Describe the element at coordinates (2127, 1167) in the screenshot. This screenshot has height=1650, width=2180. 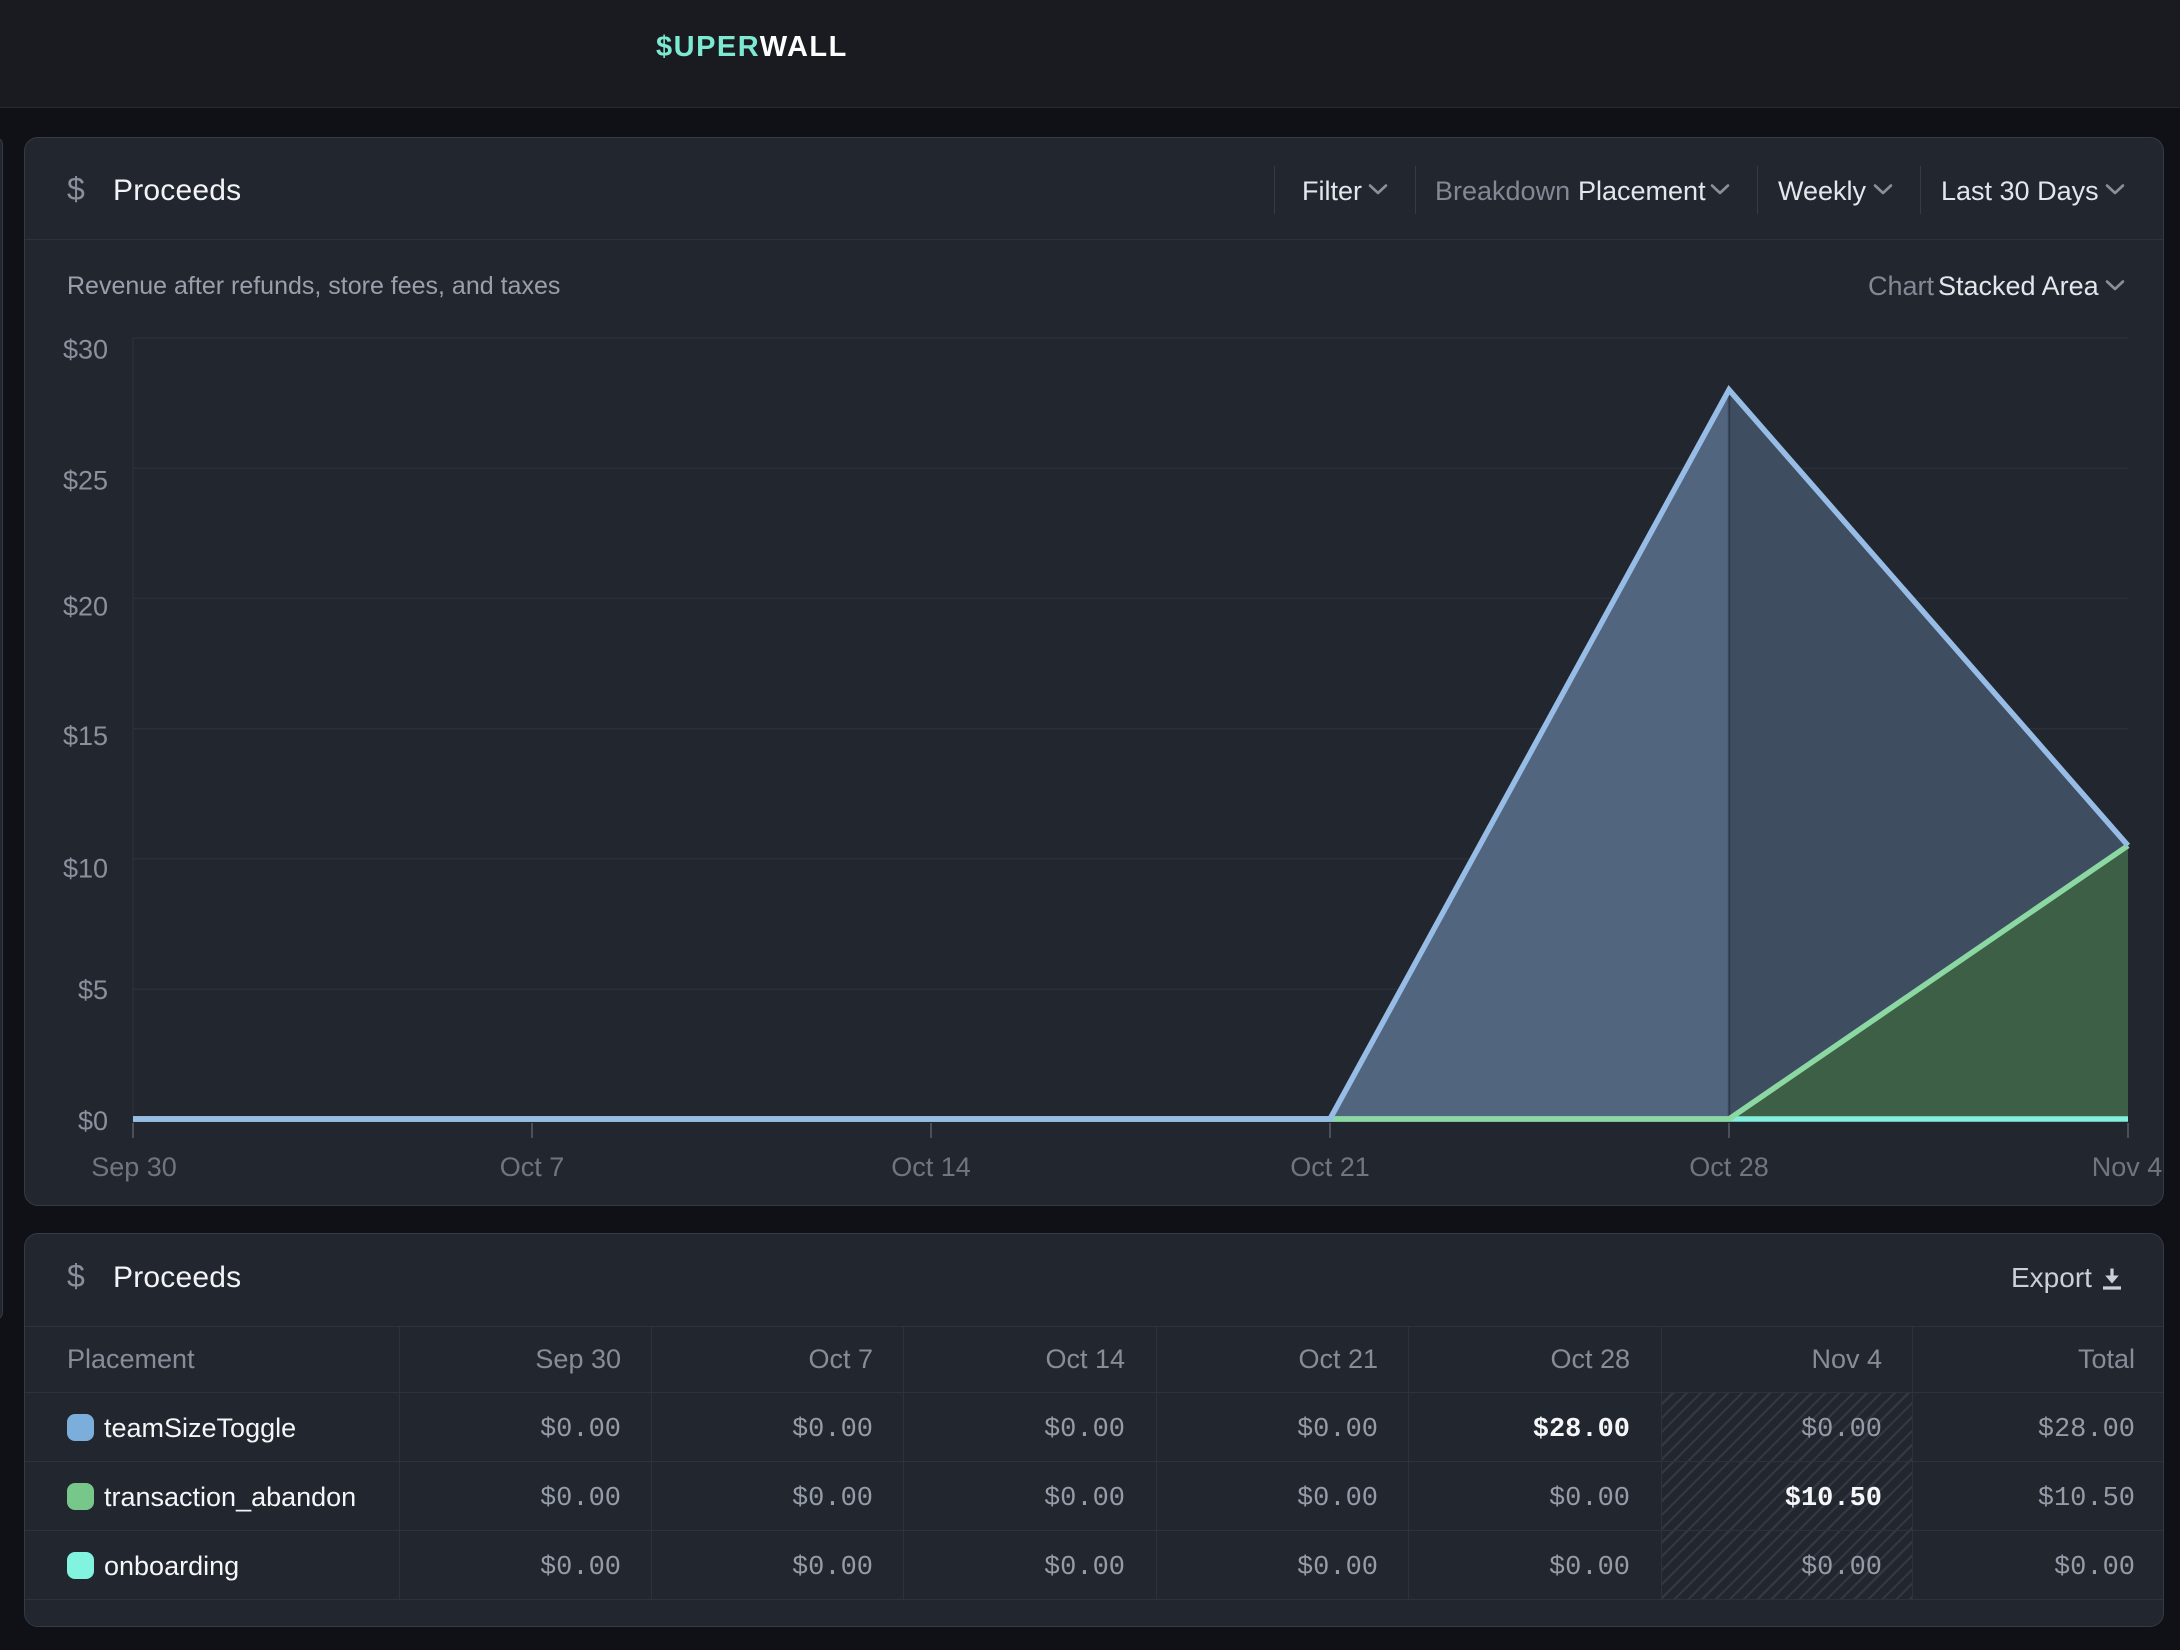
I see `svg-text: Nov 4` at that location.